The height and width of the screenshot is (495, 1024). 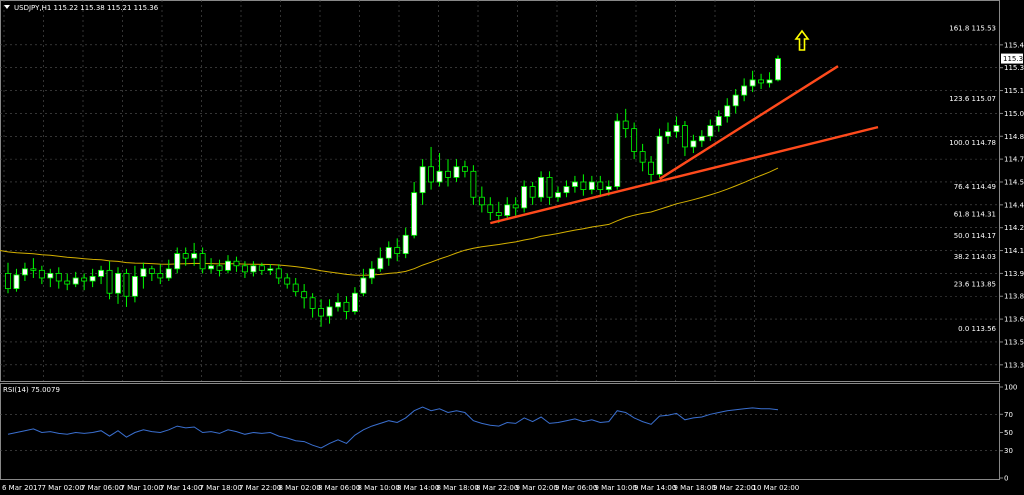 What do you see at coordinates (7, 7) in the screenshot?
I see `symbol-dropdown-icon` at bounding box center [7, 7].